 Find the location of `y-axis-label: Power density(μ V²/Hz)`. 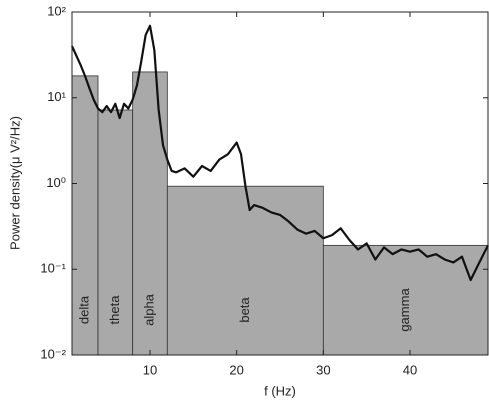

y-axis-label: Power density(μ V²/Hz) is located at coordinates (14, 183).